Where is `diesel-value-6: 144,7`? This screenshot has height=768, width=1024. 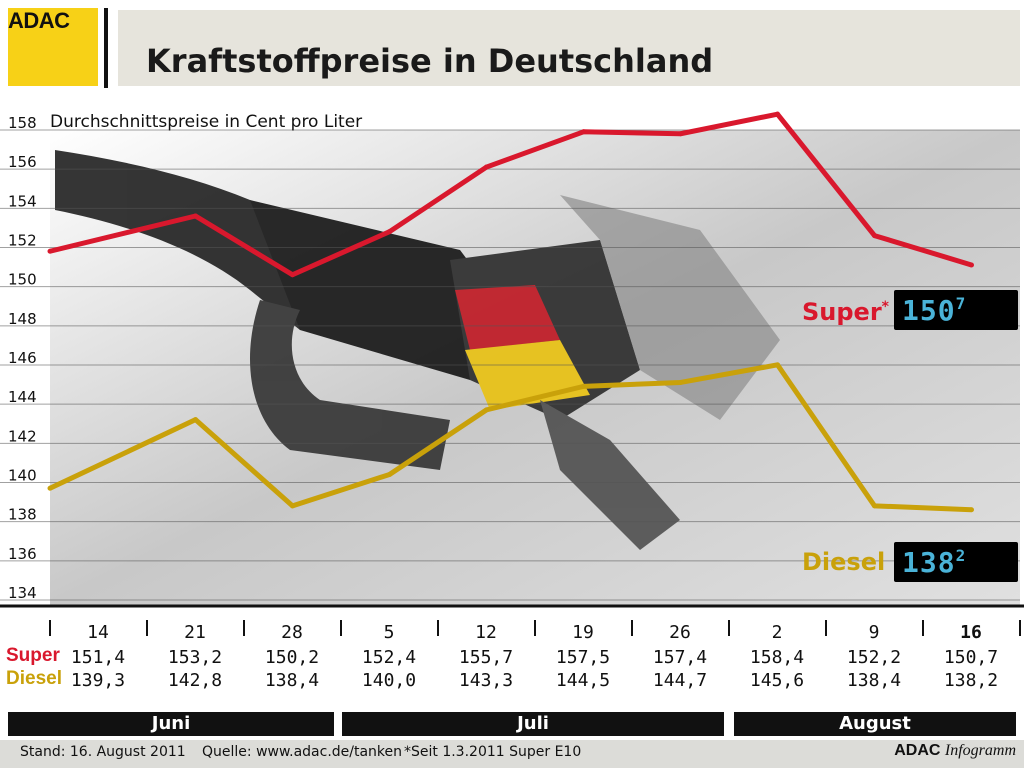 diesel-value-6: 144,7 is located at coordinates (680, 680).